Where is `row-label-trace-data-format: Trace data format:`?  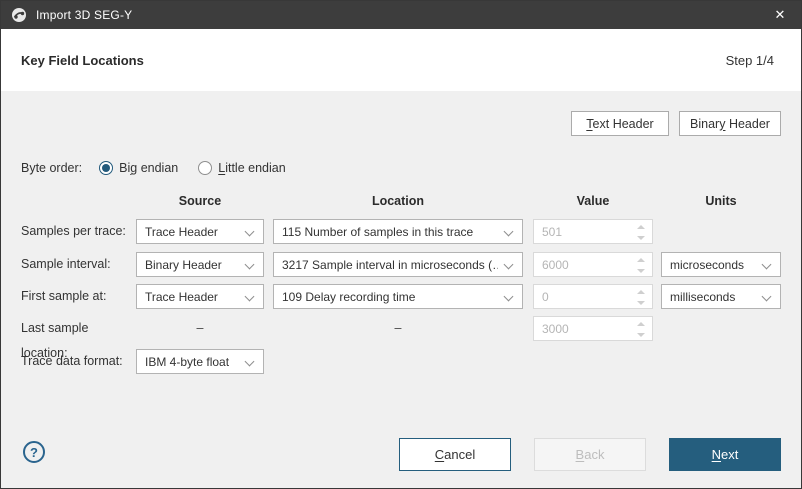
row-label-trace-data-format: Trace data format: is located at coordinates (72, 361).